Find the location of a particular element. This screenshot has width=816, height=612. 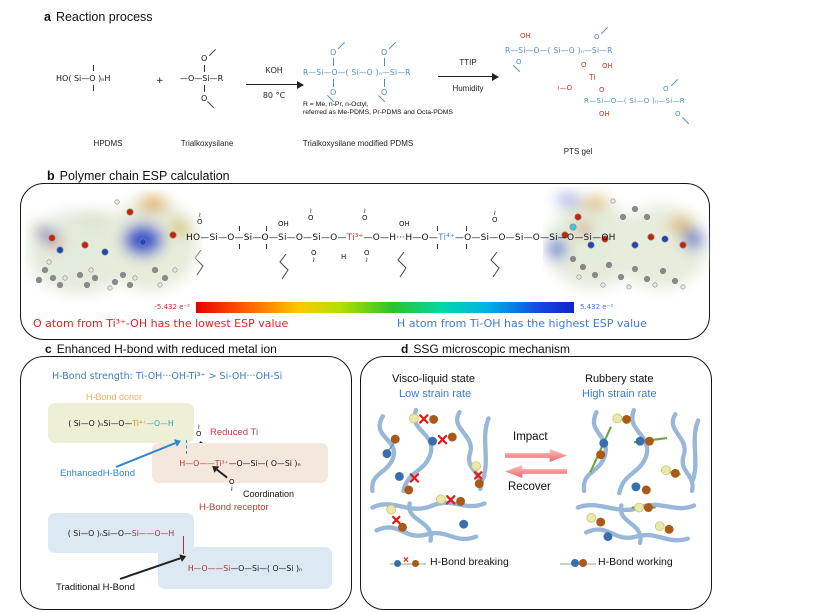

colorbar-max-label: 5.432 e⁻² is located at coordinates (597, 307).